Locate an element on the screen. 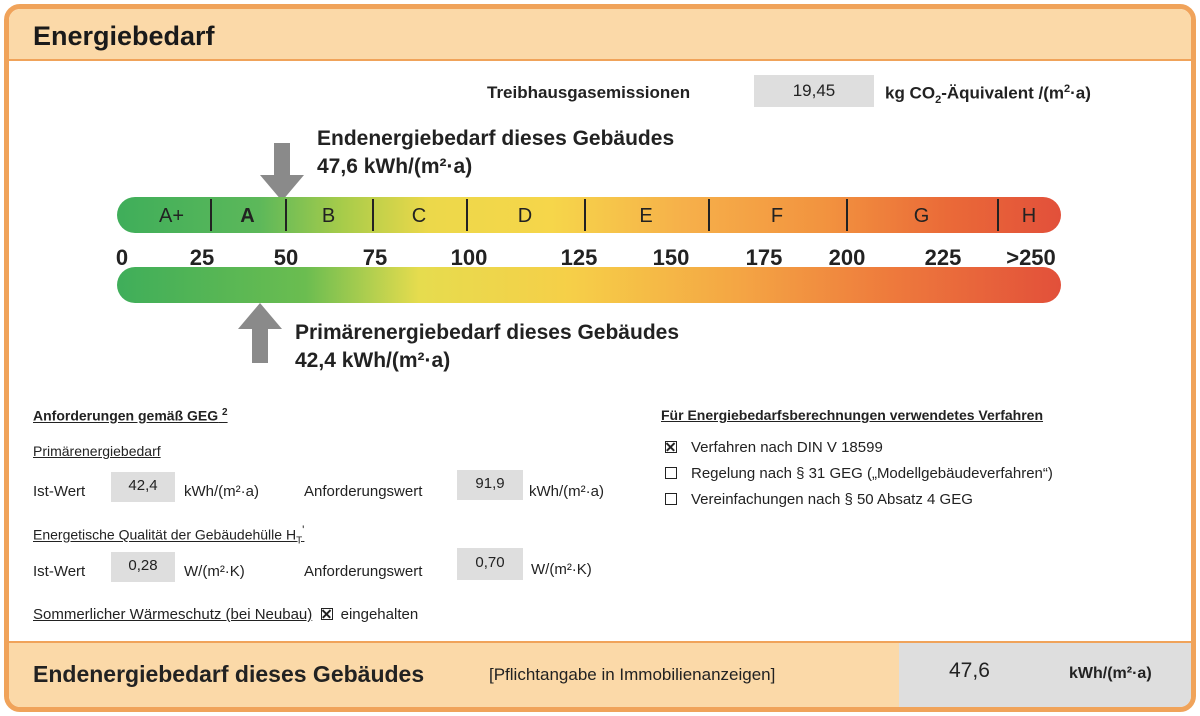  energy-class-label: F is located at coordinates (777, 216).